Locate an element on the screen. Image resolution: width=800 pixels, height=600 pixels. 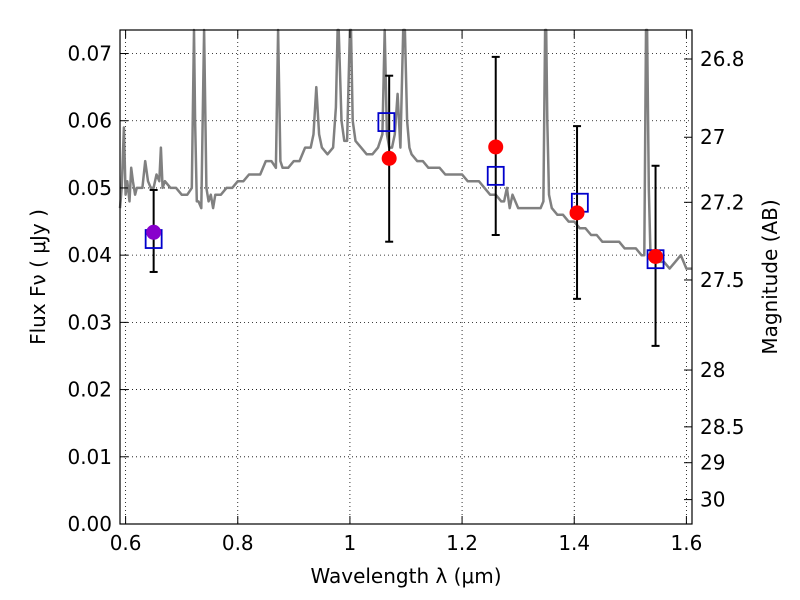
y2-tick-label: 27 is located at coordinates (712, 137).